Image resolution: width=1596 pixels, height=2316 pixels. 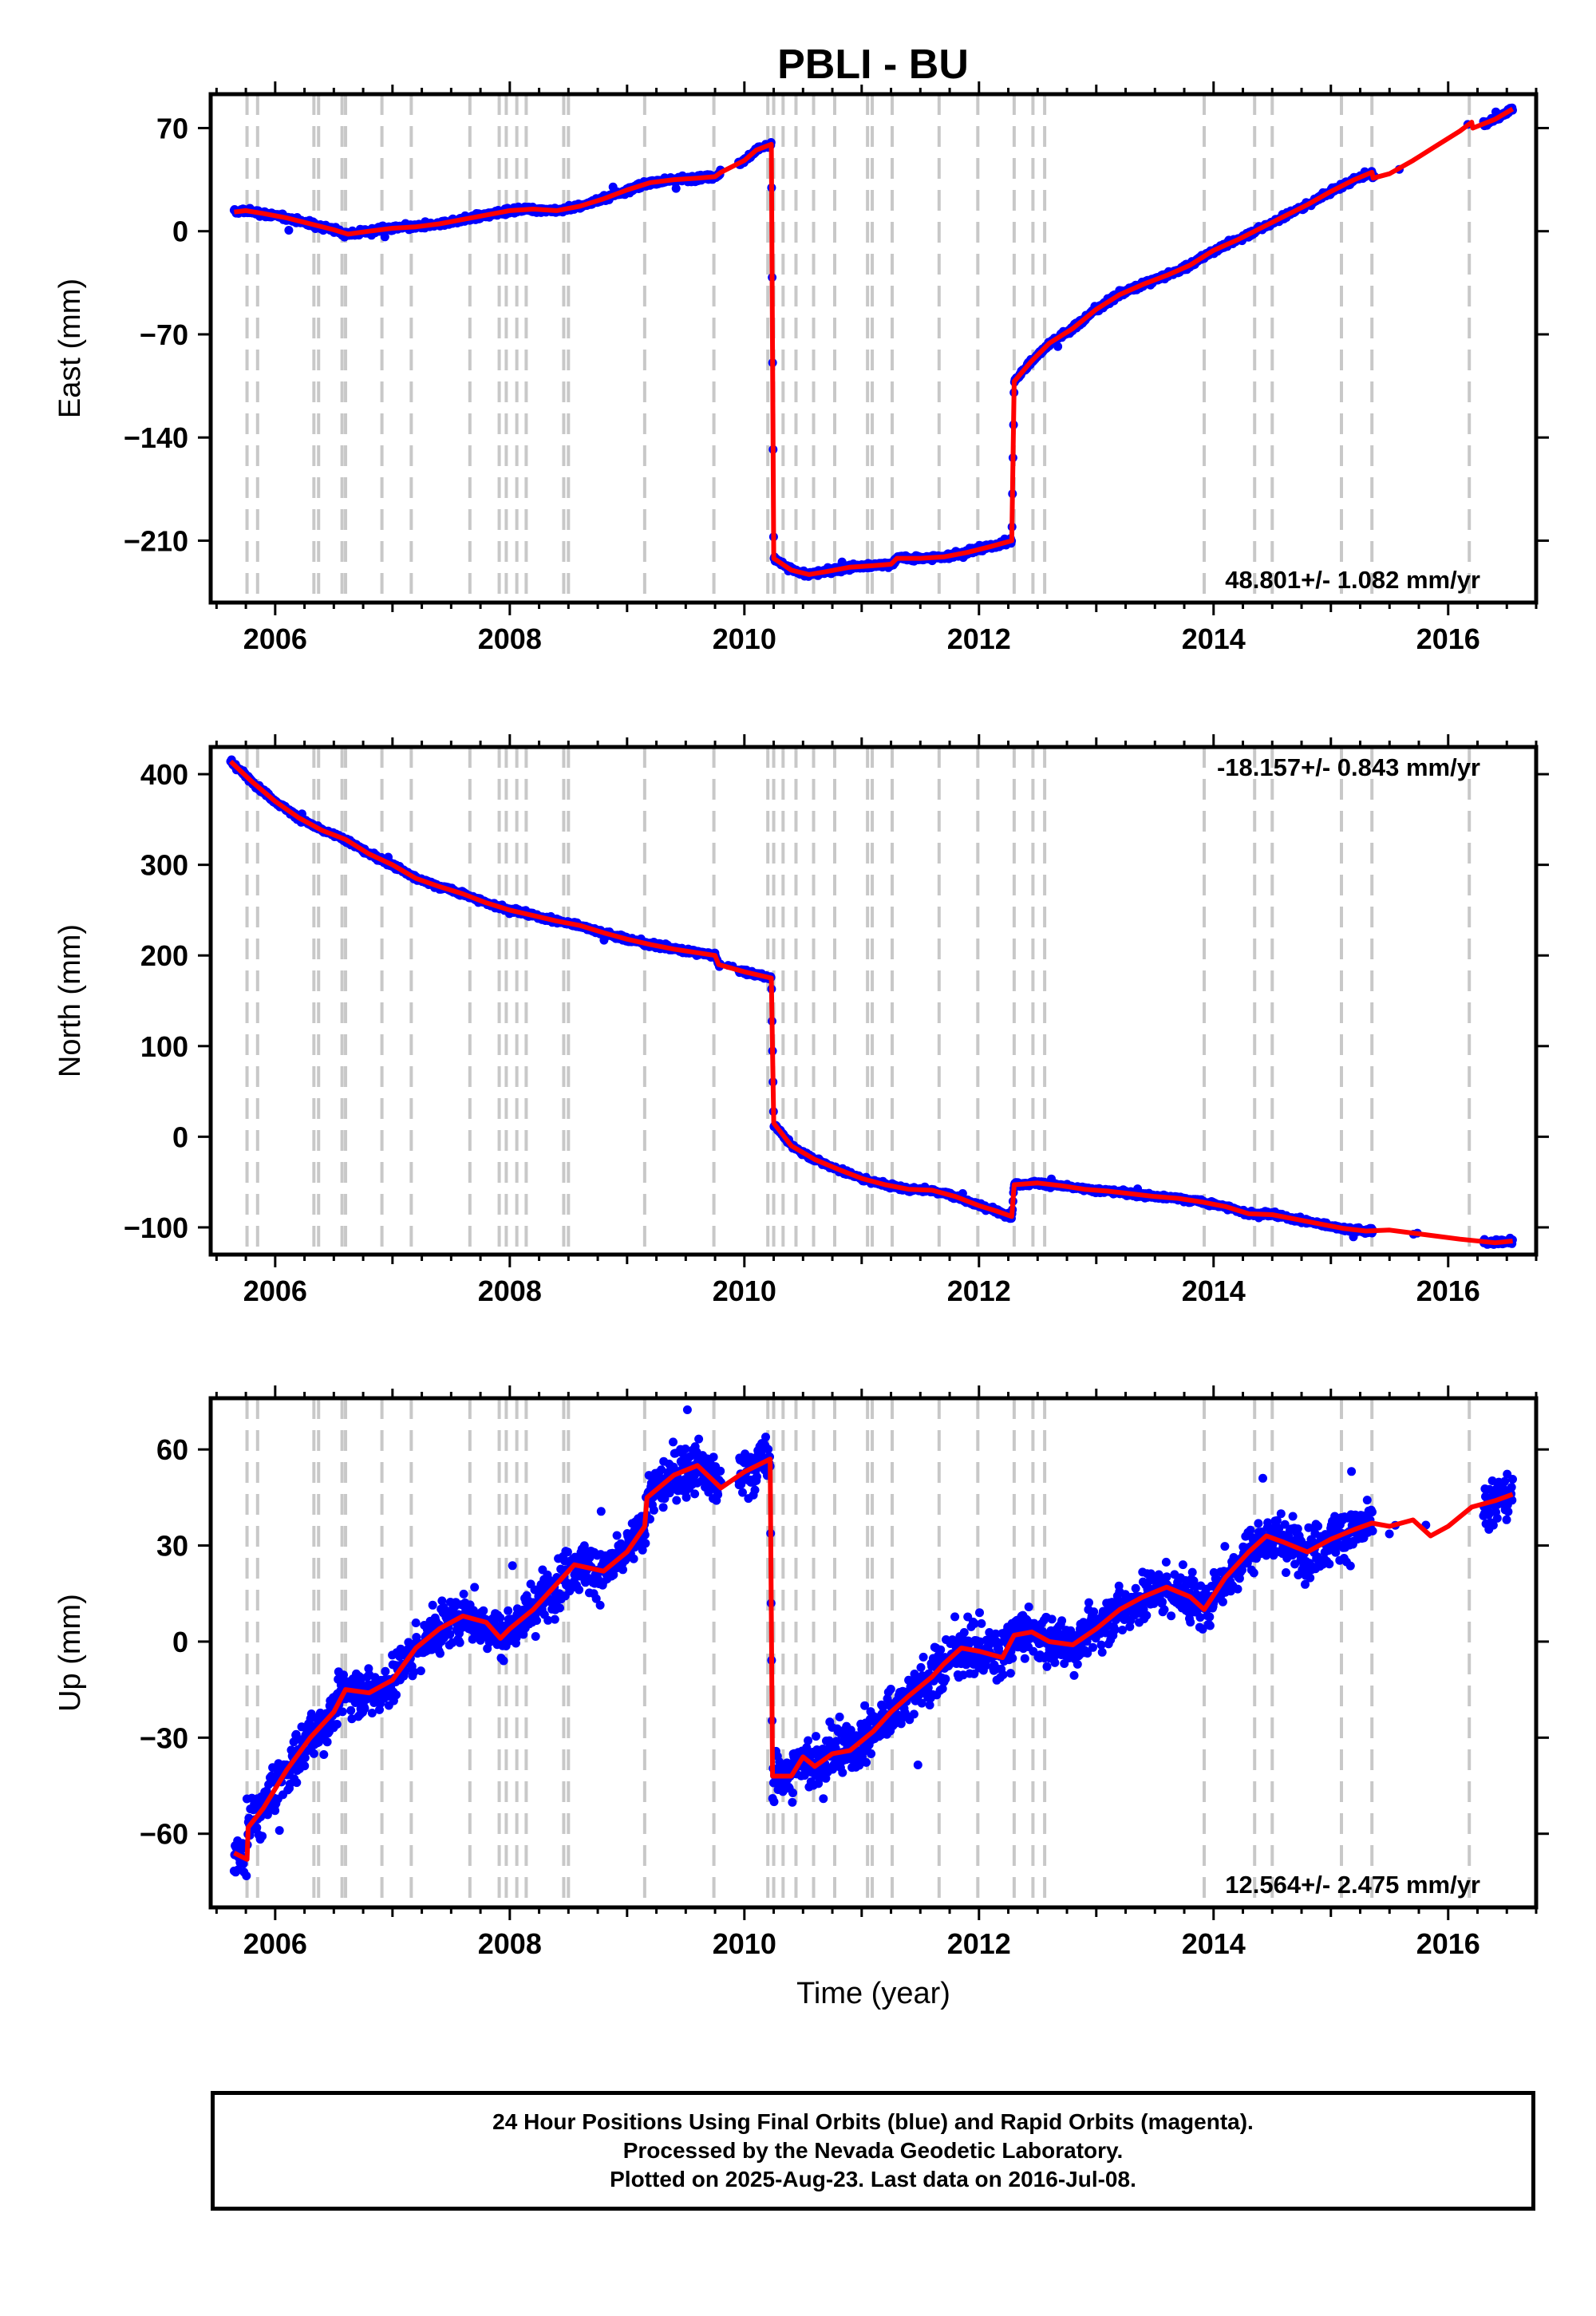 What do you see at coordinates (1448, 638) in the screenshot?
I see `east-xtick-label: 2016` at bounding box center [1448, 638].